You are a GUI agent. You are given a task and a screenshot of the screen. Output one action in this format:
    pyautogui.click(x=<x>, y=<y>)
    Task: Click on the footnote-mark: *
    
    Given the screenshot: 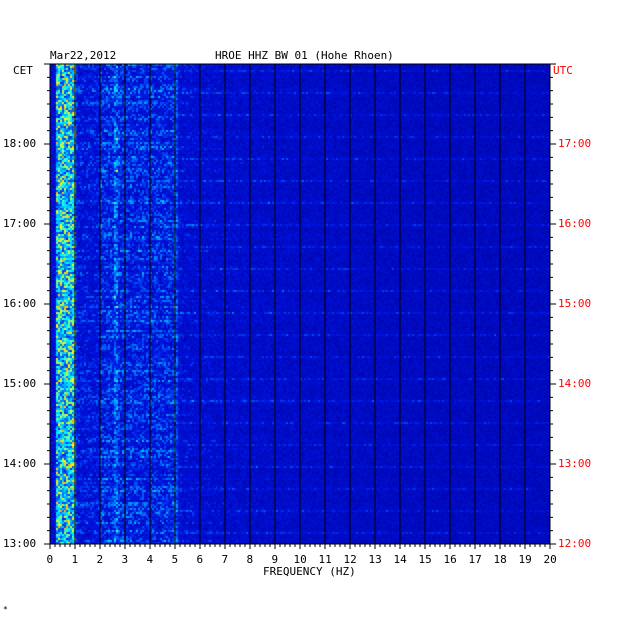 What is the action you would take?
    pyautogui.click(x=5, y=609)
    